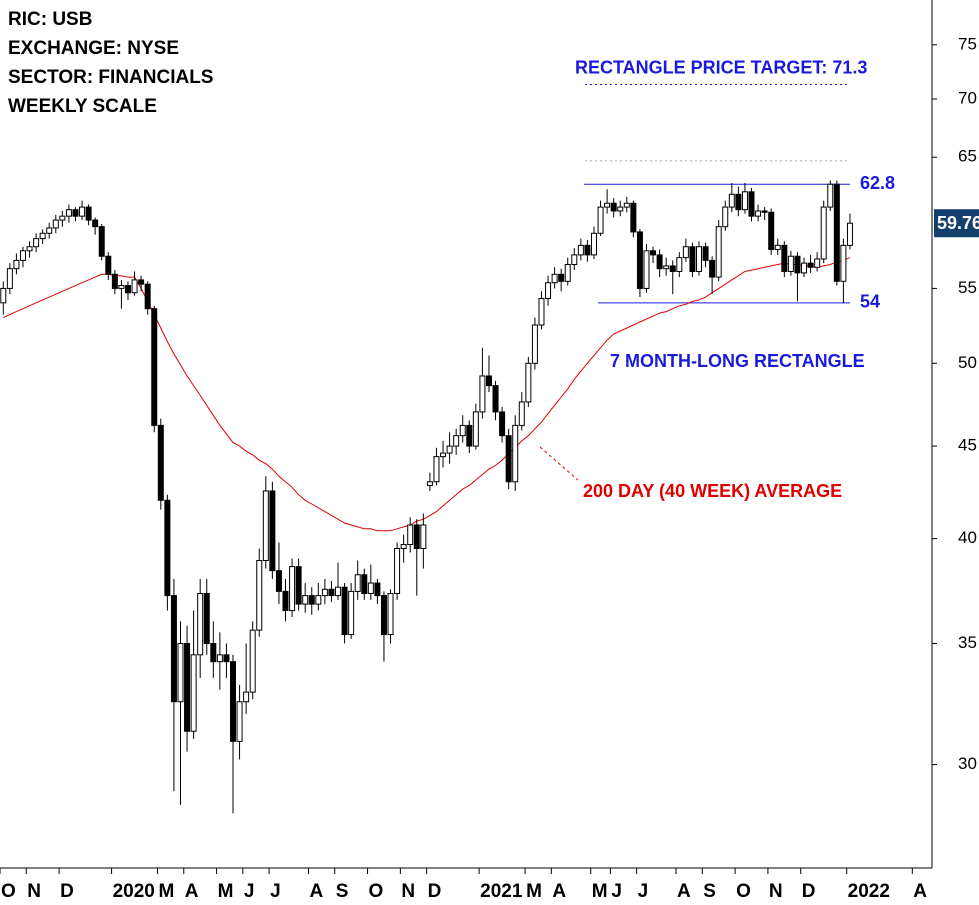 The image size is (979, 905). Describe the element at coordinates (967, 97) in the screenshot. I see `y-tick-label: 70` at that location.